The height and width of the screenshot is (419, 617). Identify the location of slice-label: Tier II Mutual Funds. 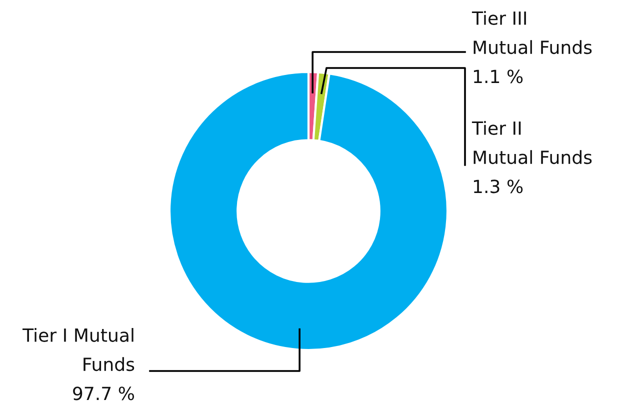
(532, 142).